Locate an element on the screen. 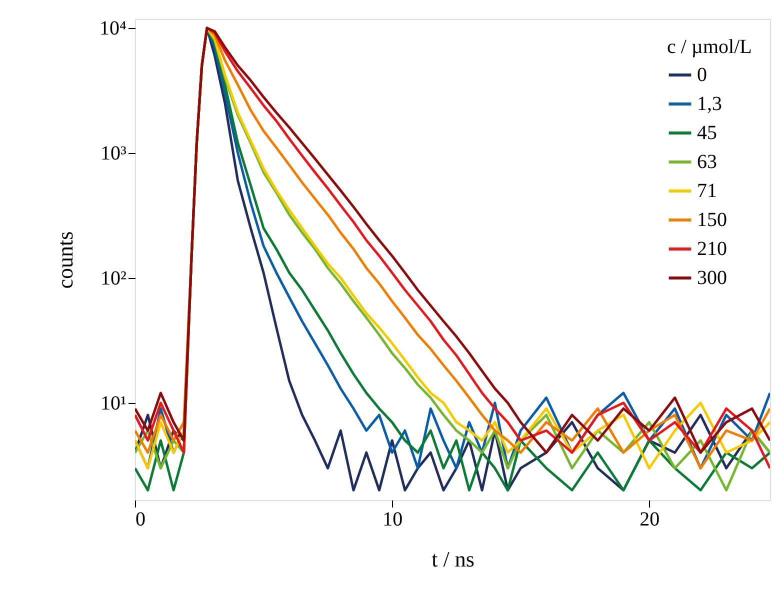 This screenshot has height=600, width=774. y-tick-label: 10³ is located at coordinates (113, 153).